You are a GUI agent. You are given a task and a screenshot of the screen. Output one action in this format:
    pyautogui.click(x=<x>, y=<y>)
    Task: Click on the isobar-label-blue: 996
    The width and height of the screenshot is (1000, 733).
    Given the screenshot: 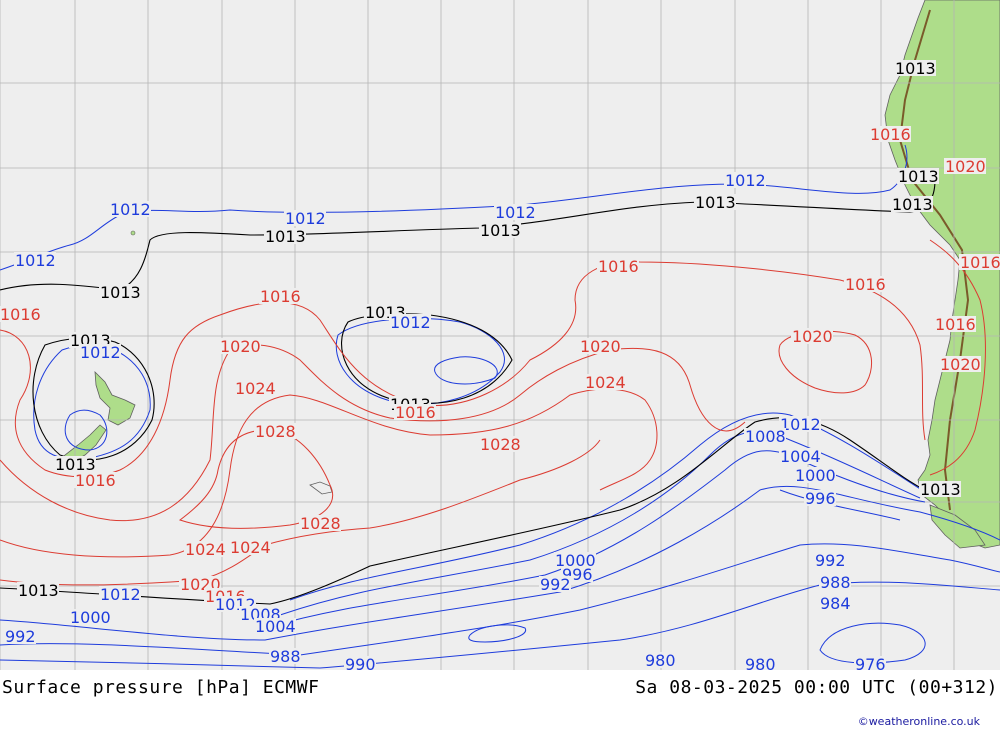 What is the action you would take?
    pyautogui.click(x=820, y=498)
    